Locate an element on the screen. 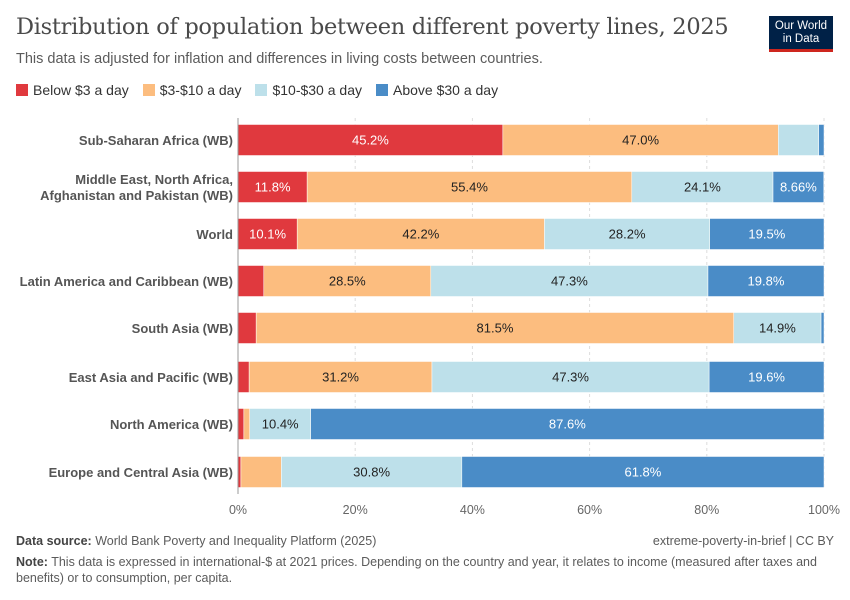 The width and height of the screenshot is (850, 600). logo-text: Our World is located at coordinates (801, 26).